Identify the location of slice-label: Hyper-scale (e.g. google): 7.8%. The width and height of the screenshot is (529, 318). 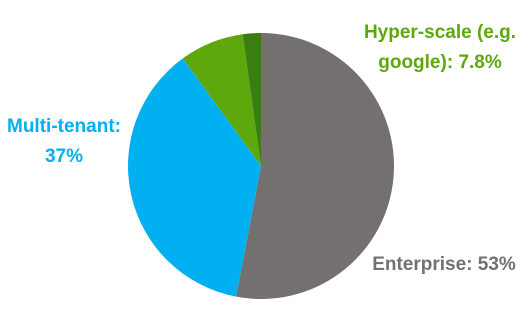
(437, 48).